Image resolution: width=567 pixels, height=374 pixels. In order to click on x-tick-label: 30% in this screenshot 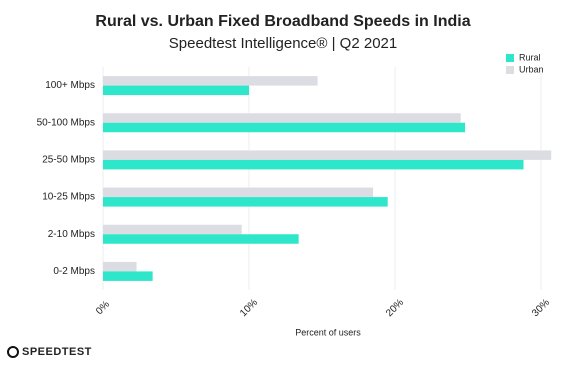, I will do `click(541, 308)`.